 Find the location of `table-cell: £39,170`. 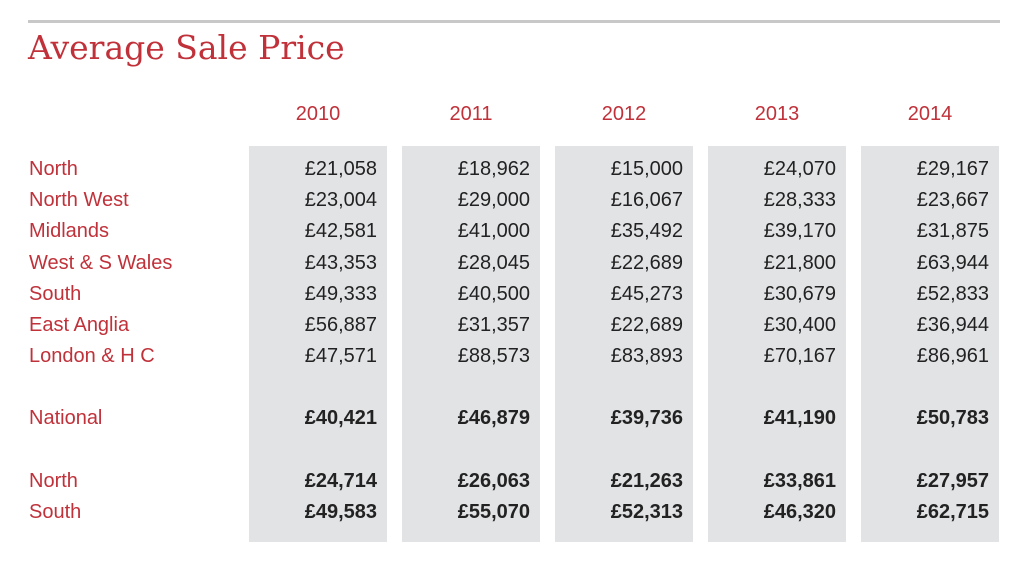

table-cell: £39,170 is located at coordinates (799, 231).